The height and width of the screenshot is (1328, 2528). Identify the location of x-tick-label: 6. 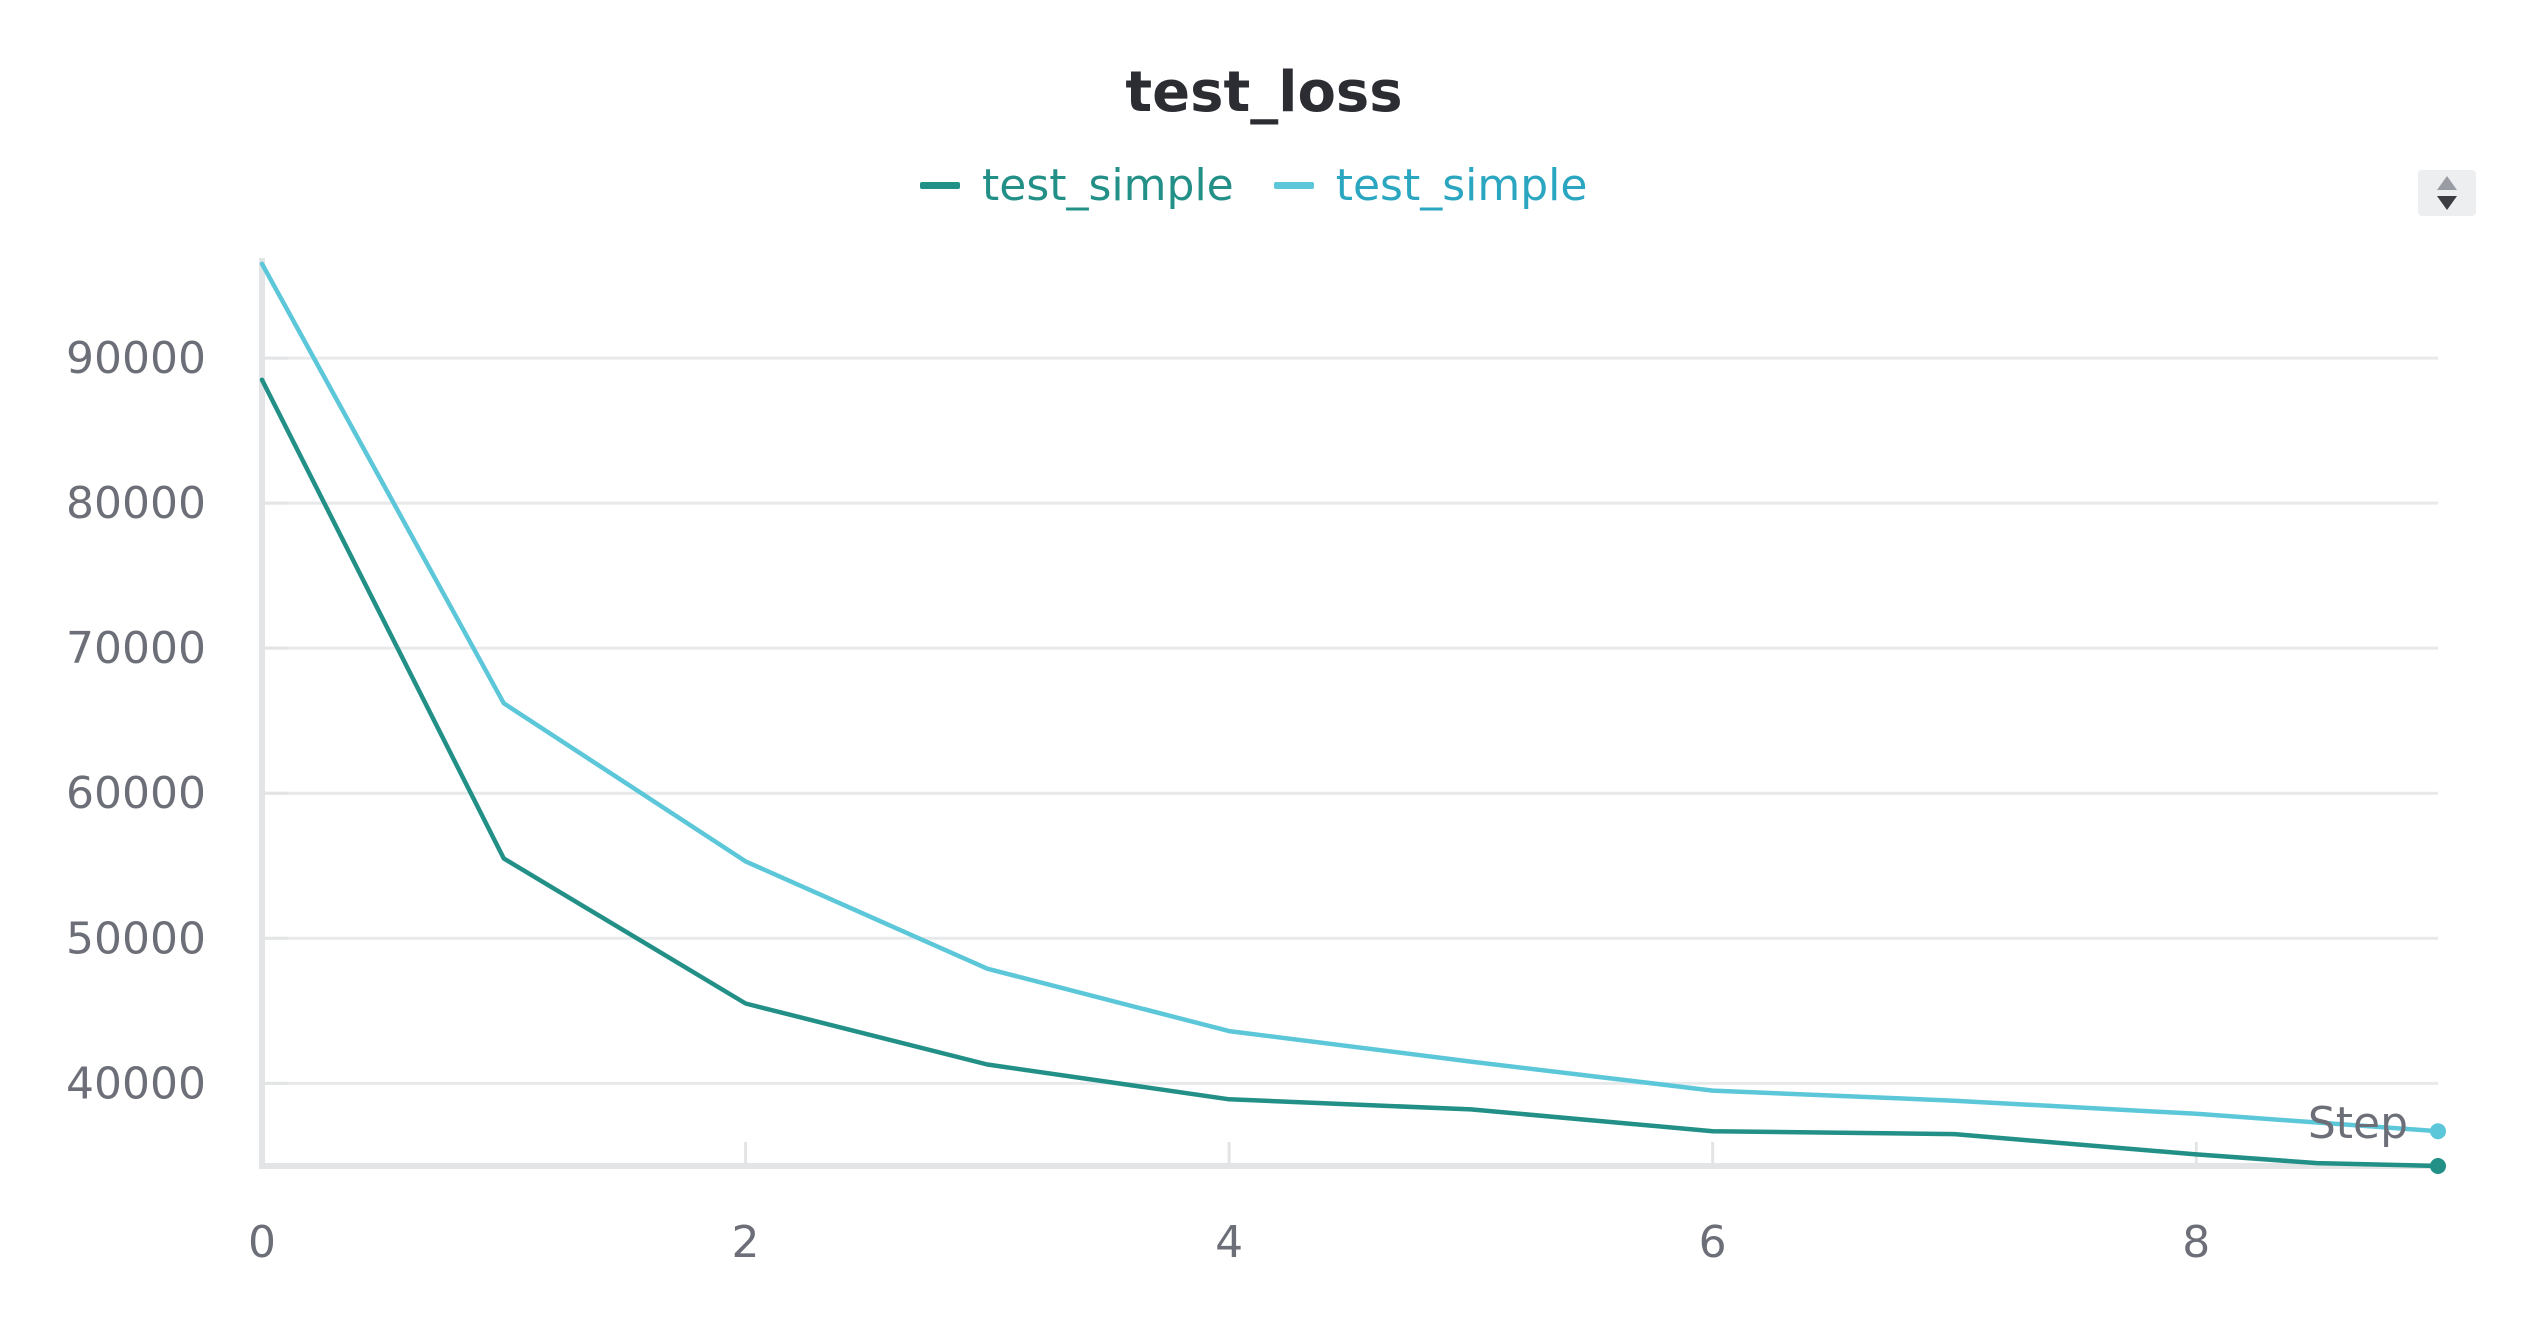
(1713, 1242).